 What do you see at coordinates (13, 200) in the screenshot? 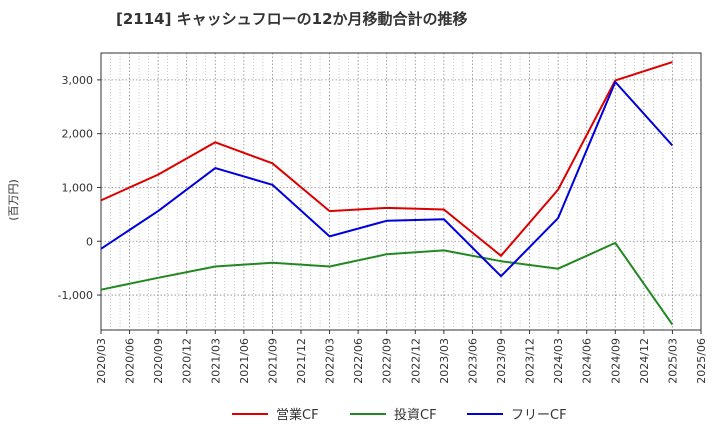
I see `y-axis-label: (百万円)` at bounding box center [13, 200].